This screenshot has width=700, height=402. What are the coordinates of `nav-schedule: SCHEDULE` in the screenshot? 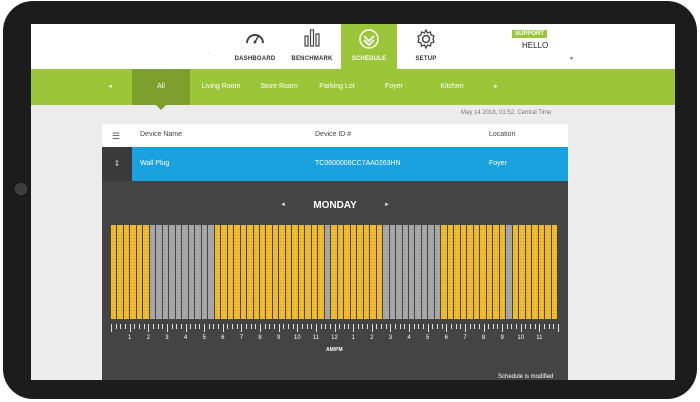 It's located at (369, 46).